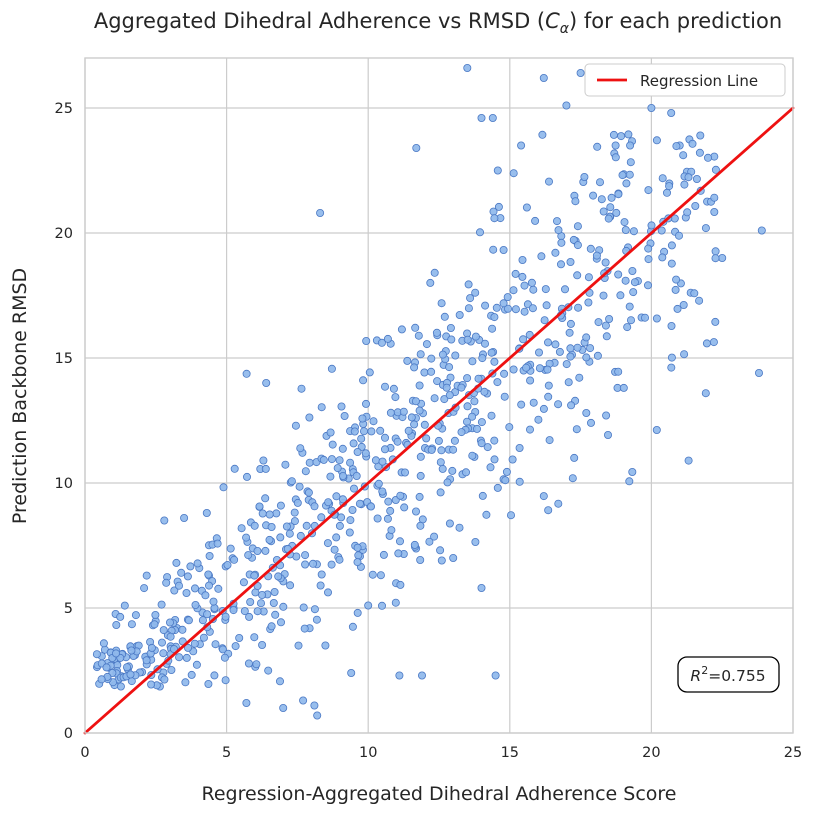 The height and width of the screenshot is (814, 830). What do you see at coordinates (736, 676) in the screenshot?
I see `r-squared-value: =0.755` at bounding box center [736, 676].